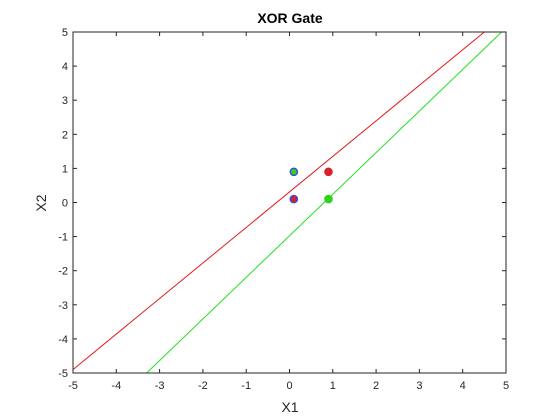 This screenshot has height=420, width=560. Describe the element at coordinates (160, 386) in the screenshot. I see `x-tick-label: -3` at that location.